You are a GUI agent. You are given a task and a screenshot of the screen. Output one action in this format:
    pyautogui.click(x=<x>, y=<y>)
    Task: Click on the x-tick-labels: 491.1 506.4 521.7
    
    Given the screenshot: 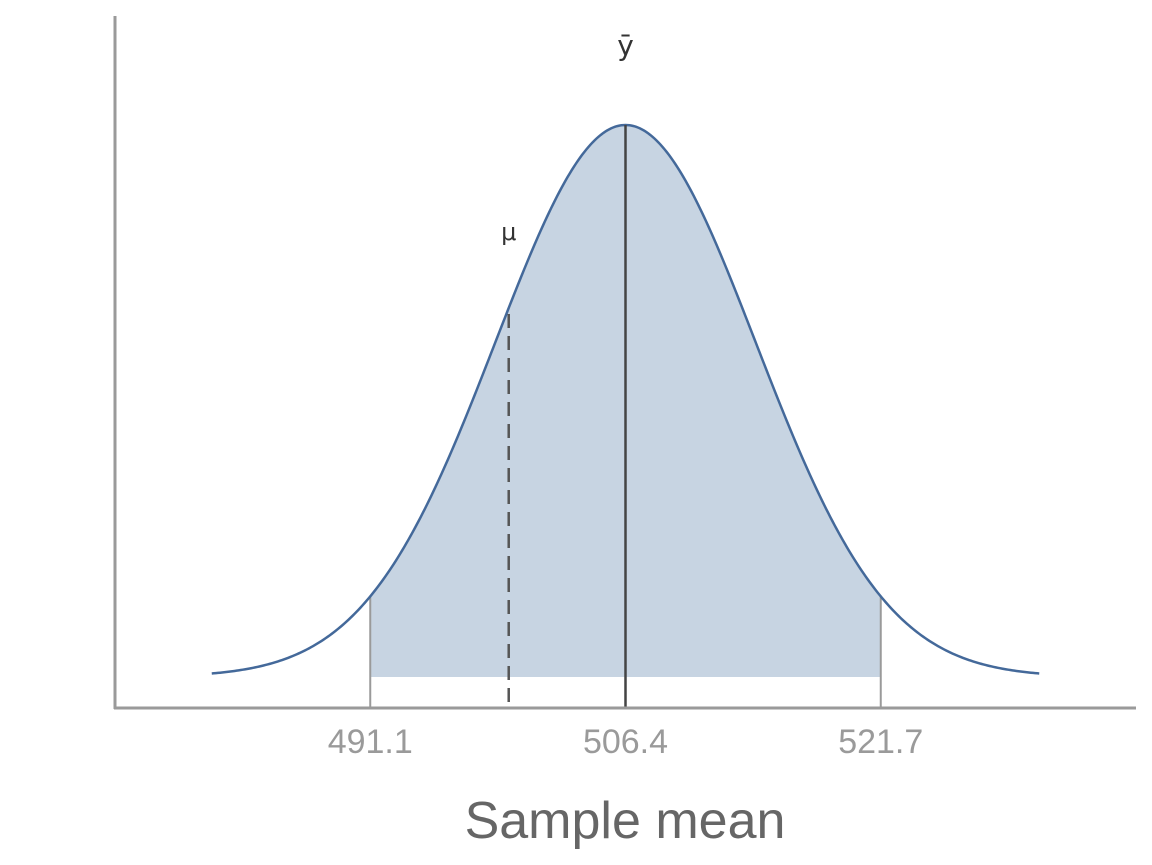 What is the action you would take?
    pyautogui.click(x=626, y=742)
    